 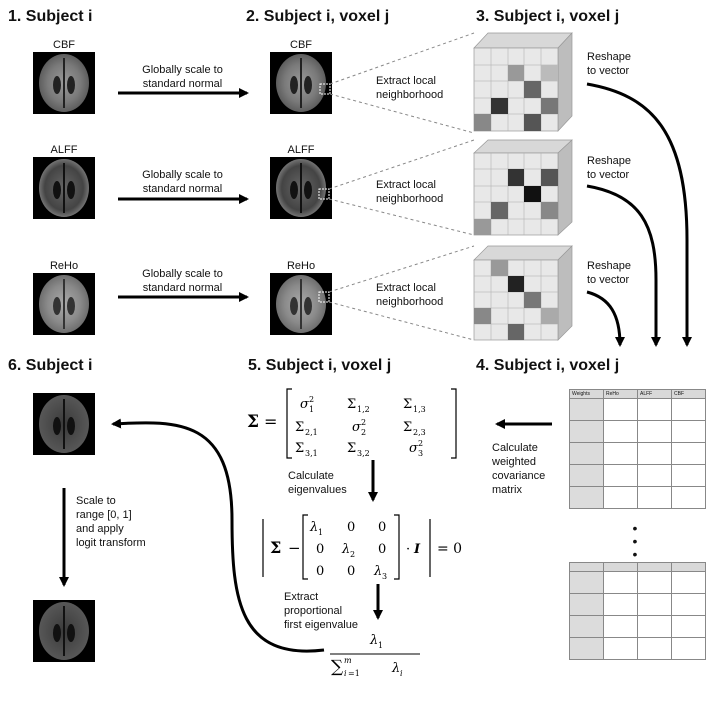 I want to click on arrow-reshape-reho, so click(x=605, y=318).